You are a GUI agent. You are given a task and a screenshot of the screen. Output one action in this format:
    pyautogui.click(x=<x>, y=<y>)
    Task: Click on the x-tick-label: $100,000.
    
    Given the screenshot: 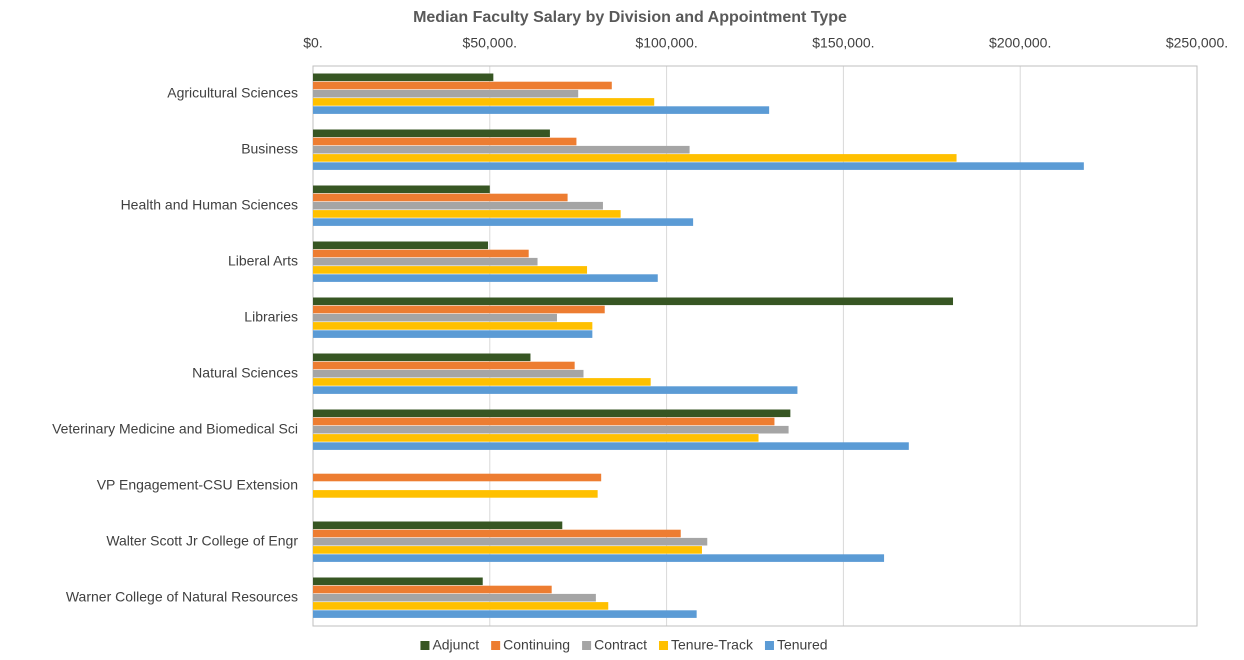 What is the action you would take?
    pyautogui.click(x=666, y=43)
    